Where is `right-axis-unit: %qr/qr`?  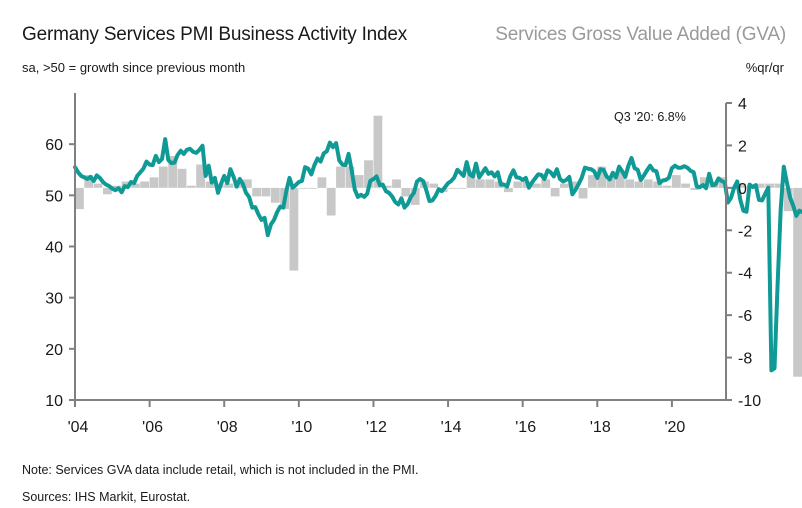 right-axis-unit: %qr/qr is located at coordinates (764, 67).